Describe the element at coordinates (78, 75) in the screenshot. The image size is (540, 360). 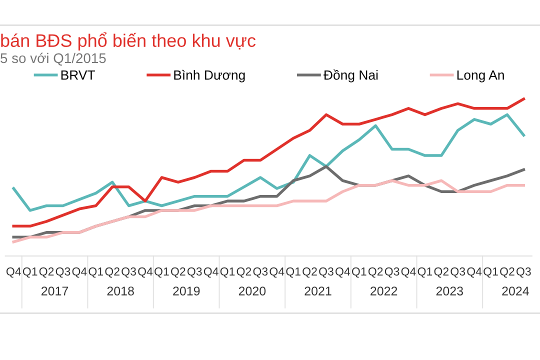
I see `legend-label: BRVT` at that location.